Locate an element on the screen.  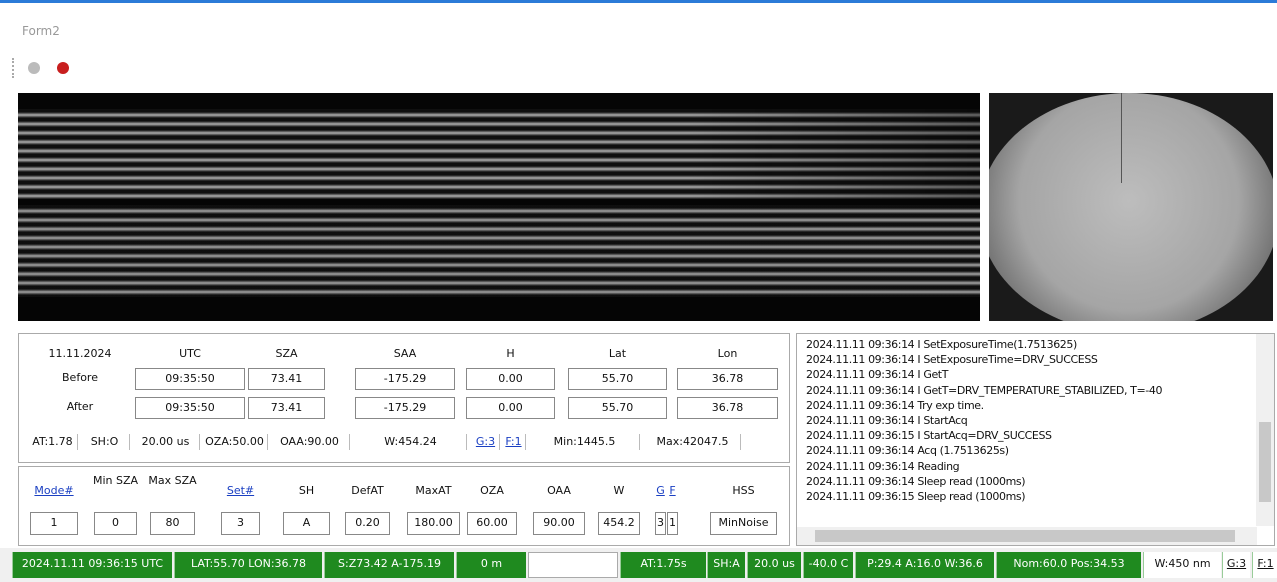
window-title: Form2 is located at coordinates (41, 31).